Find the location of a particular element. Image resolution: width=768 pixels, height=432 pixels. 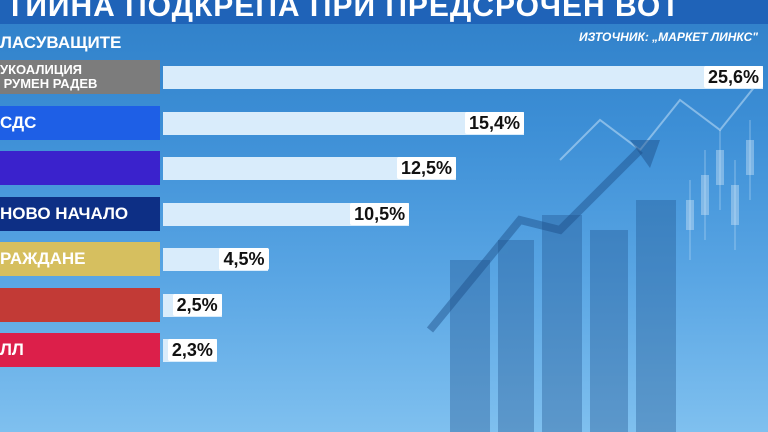

party-label: ЛЛ is located at coordinates (80, 350).